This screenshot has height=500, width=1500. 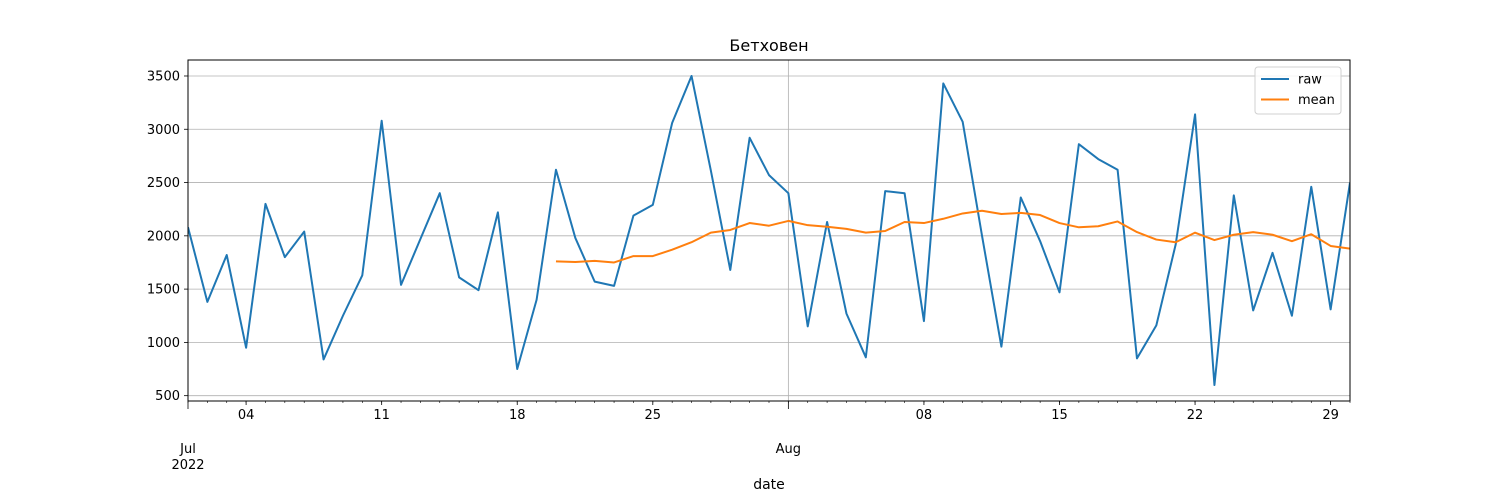 I want to click on y-tick-label: 1000, so click(x=163, y=343).